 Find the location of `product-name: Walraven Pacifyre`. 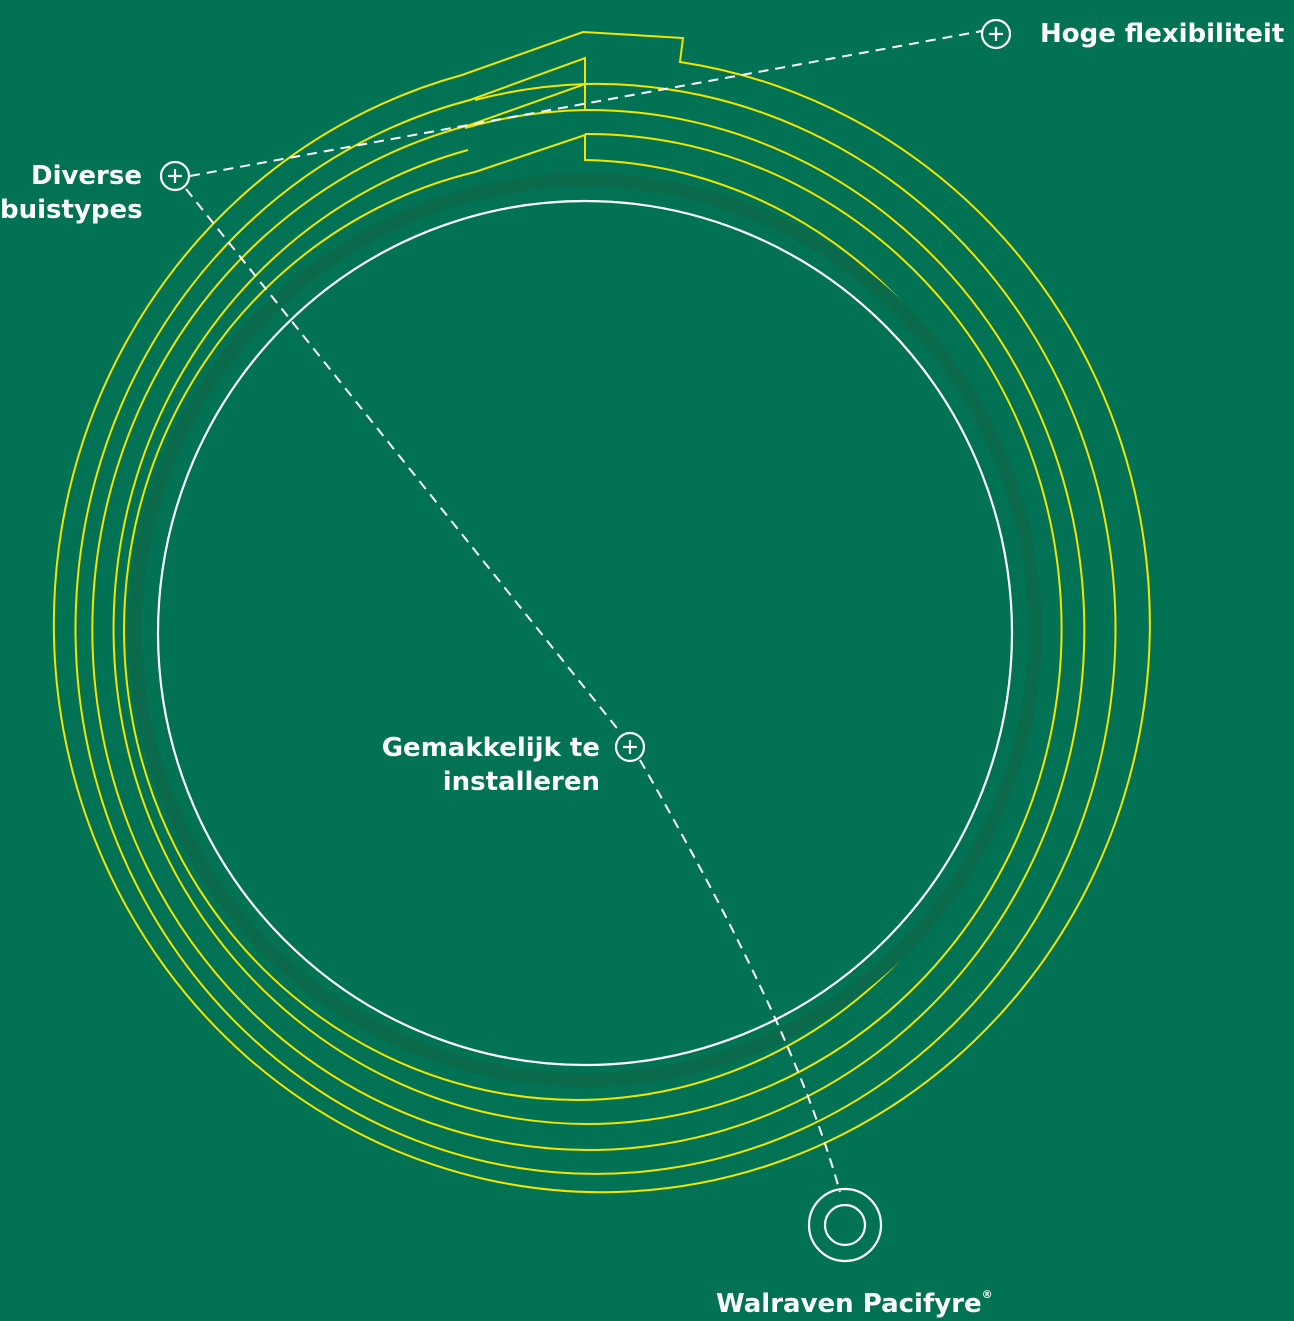

product-name: Walraven Pacifyre is located at coordinates (849, 1304).